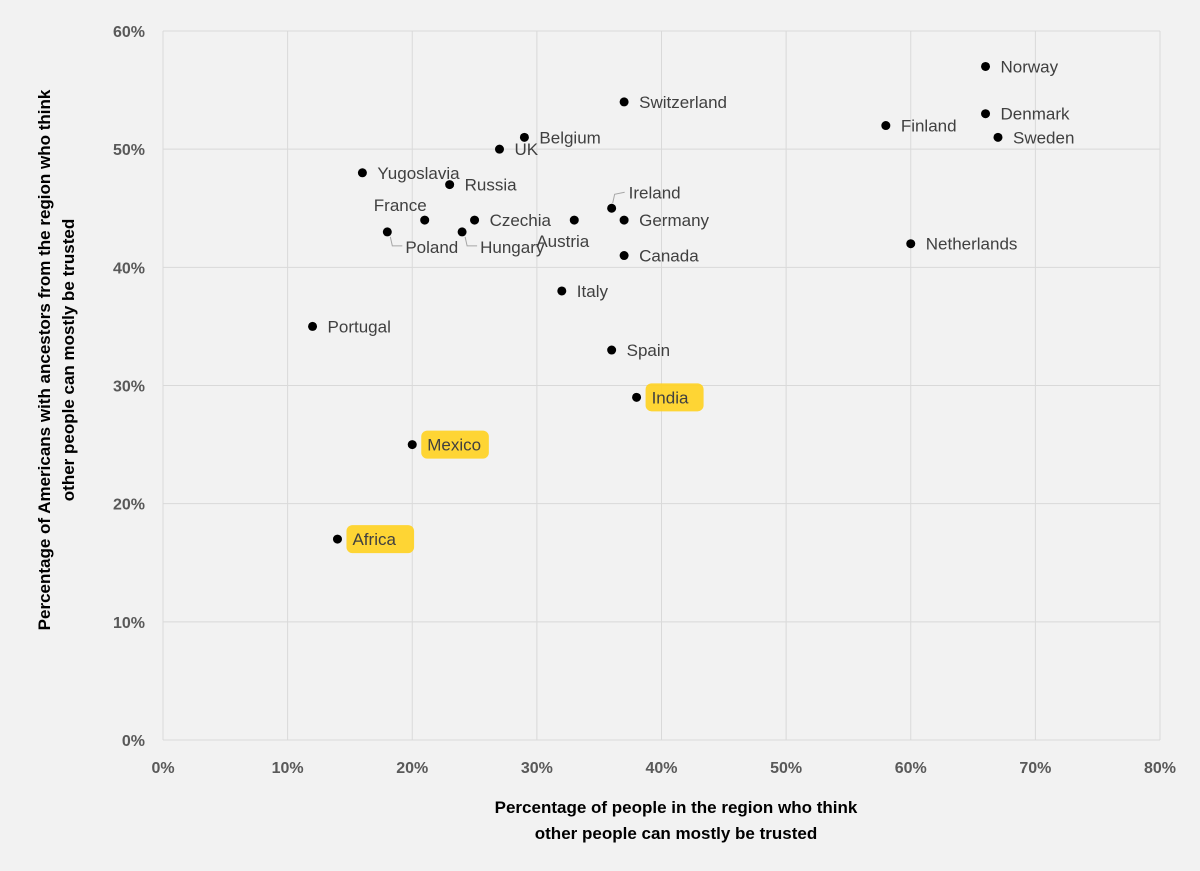 The width and height of the screenshot is (1200, 871). I want to click on highlight-mexico, so click(455, 444).